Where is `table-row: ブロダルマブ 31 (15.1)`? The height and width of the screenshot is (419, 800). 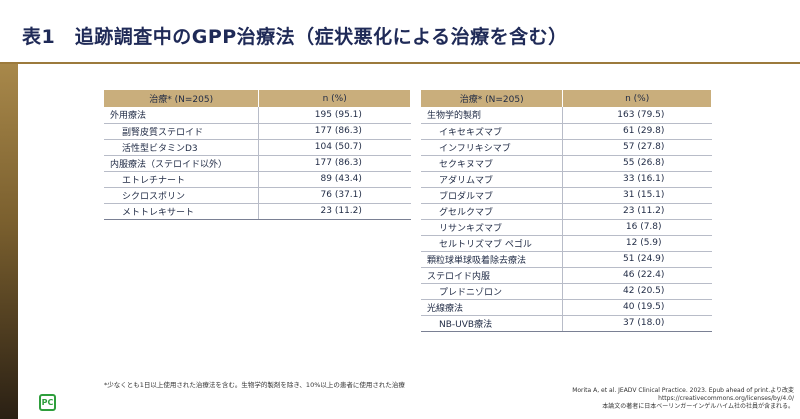
table-row: ブロダルマブ 31 (15.1) is located at coordinates (566, 195).